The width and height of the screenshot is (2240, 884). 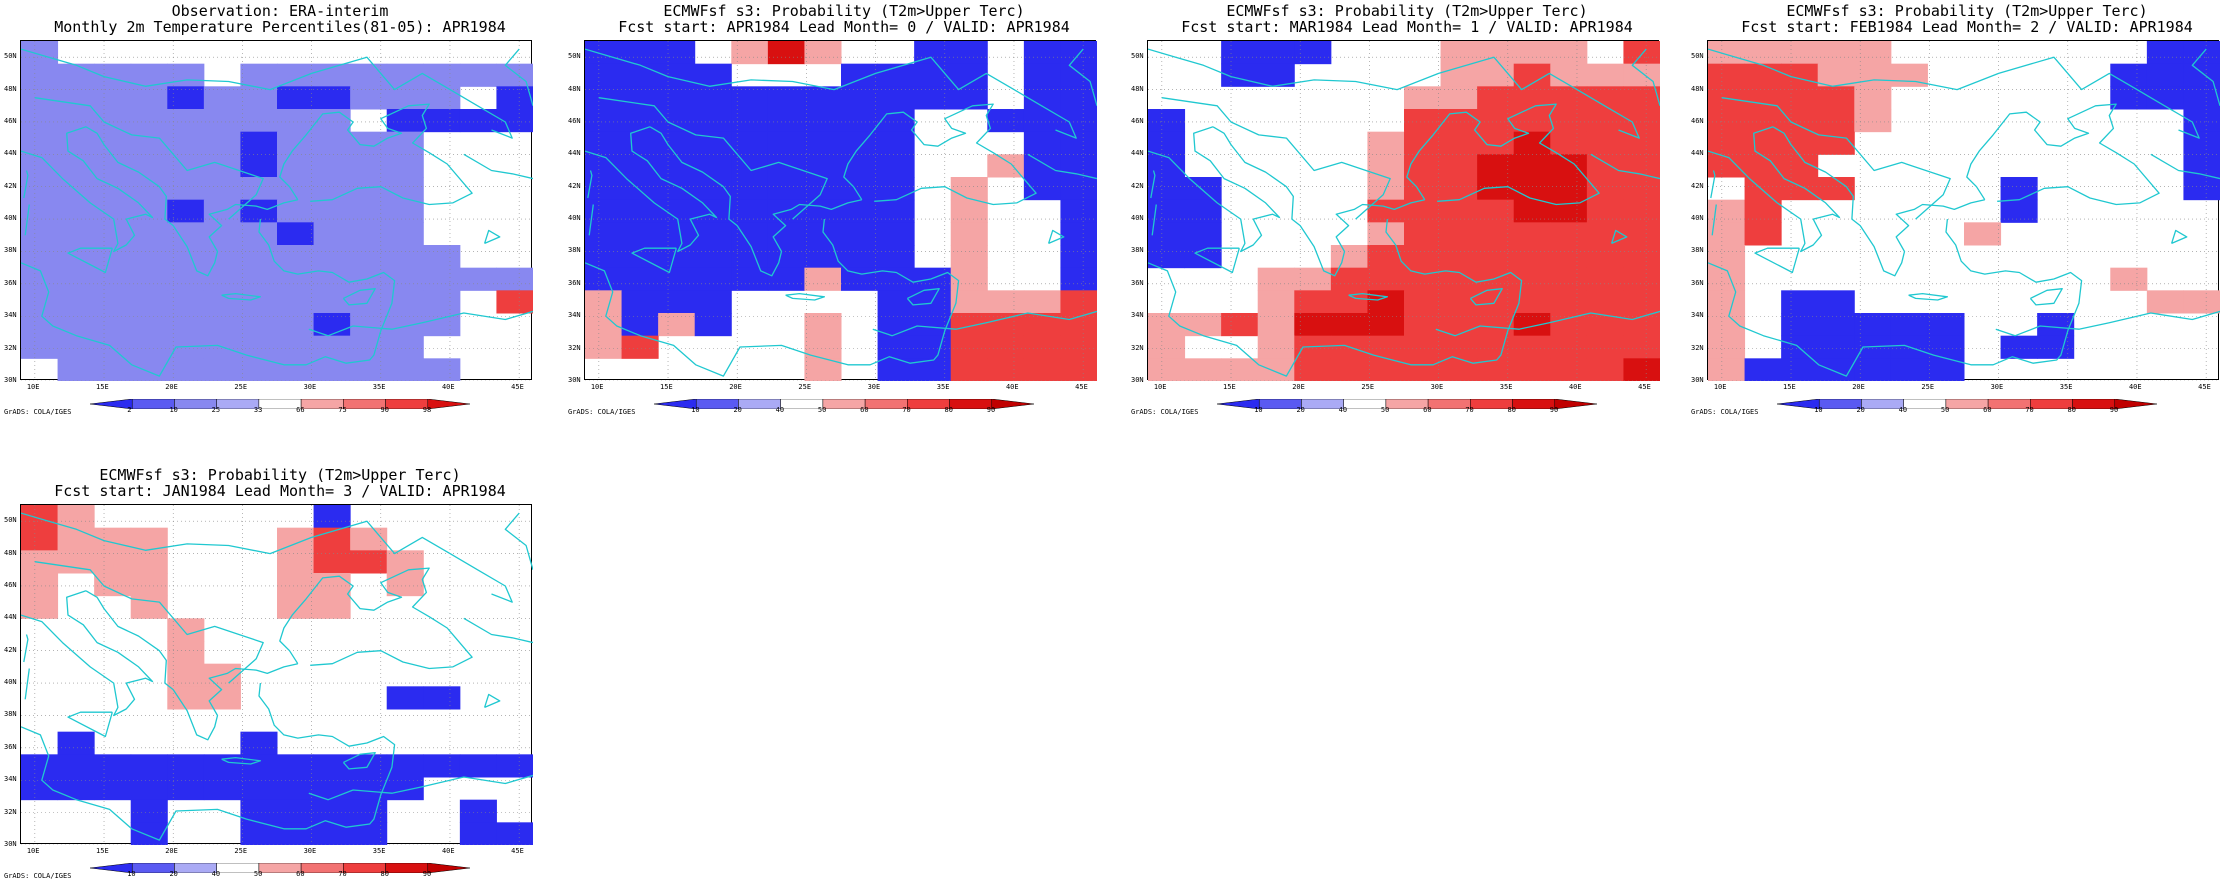 What do you see at coordinates (1403, 210) in the screenshot?
I see `map-plot` at bounding box center [1403, 210].